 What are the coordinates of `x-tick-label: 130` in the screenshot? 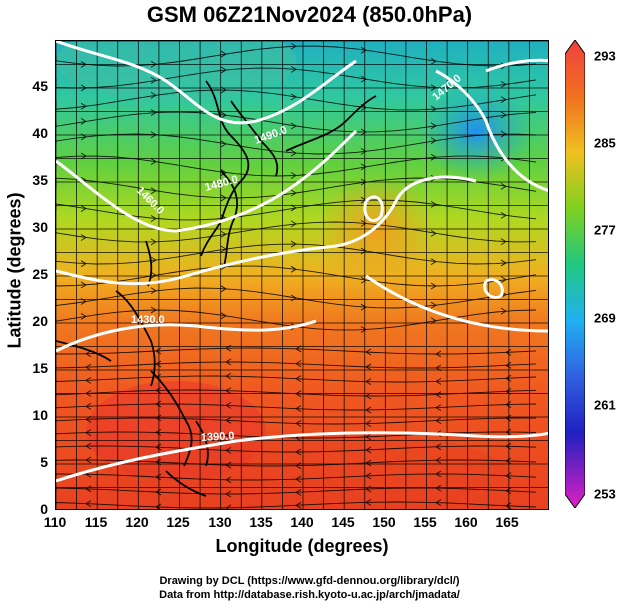 It's located at (220, 522).